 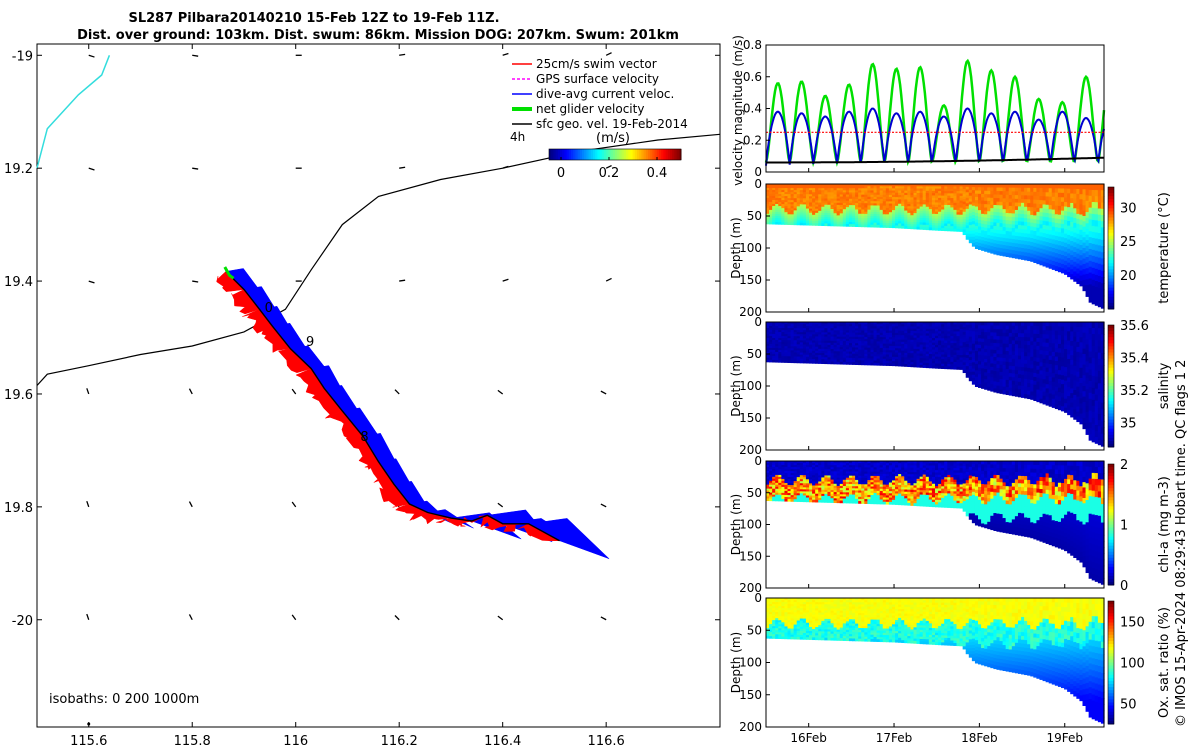 What do you see at coordinates (603, 618) in the screenshot?
I see `current-arrow` at bounding box center [603, 618].